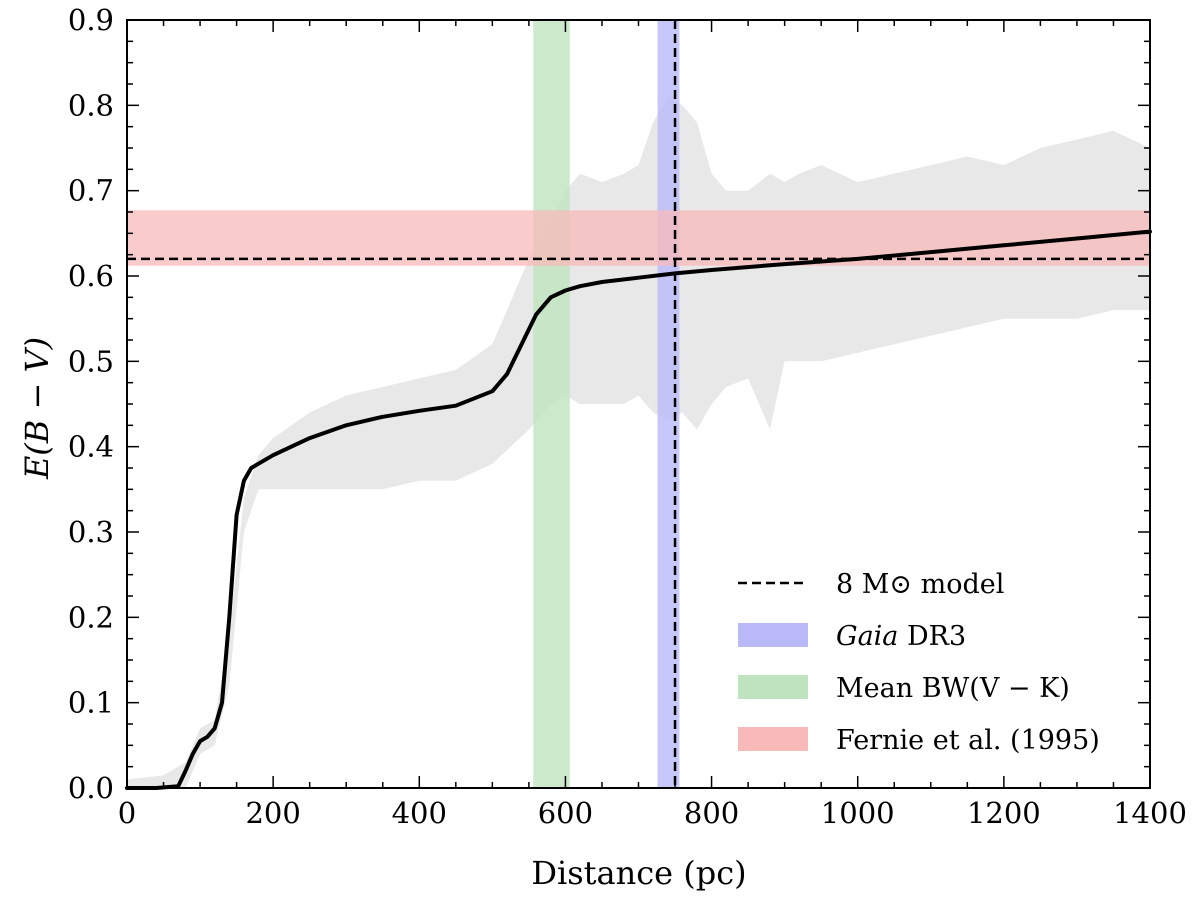 This screenshot has width=1200, height=899. What do you see at coordinates (127, 813) in the screenshot?
I see `x-tick-label: 0` at bounding box center [127, 813].